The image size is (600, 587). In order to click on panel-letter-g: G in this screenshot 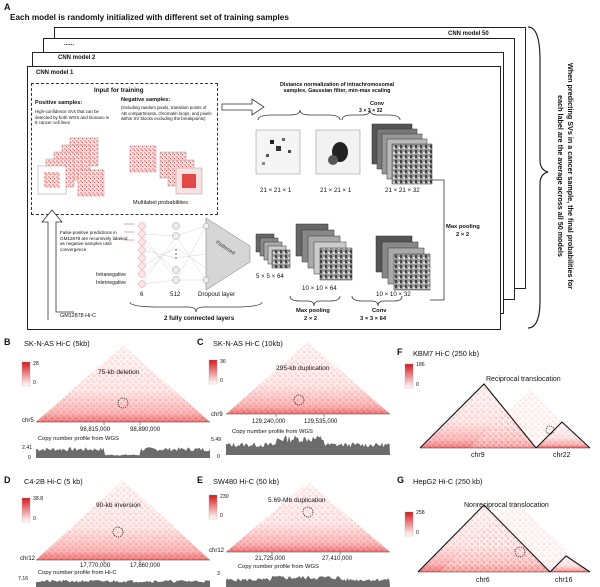, I will do `click(401, 480)`.